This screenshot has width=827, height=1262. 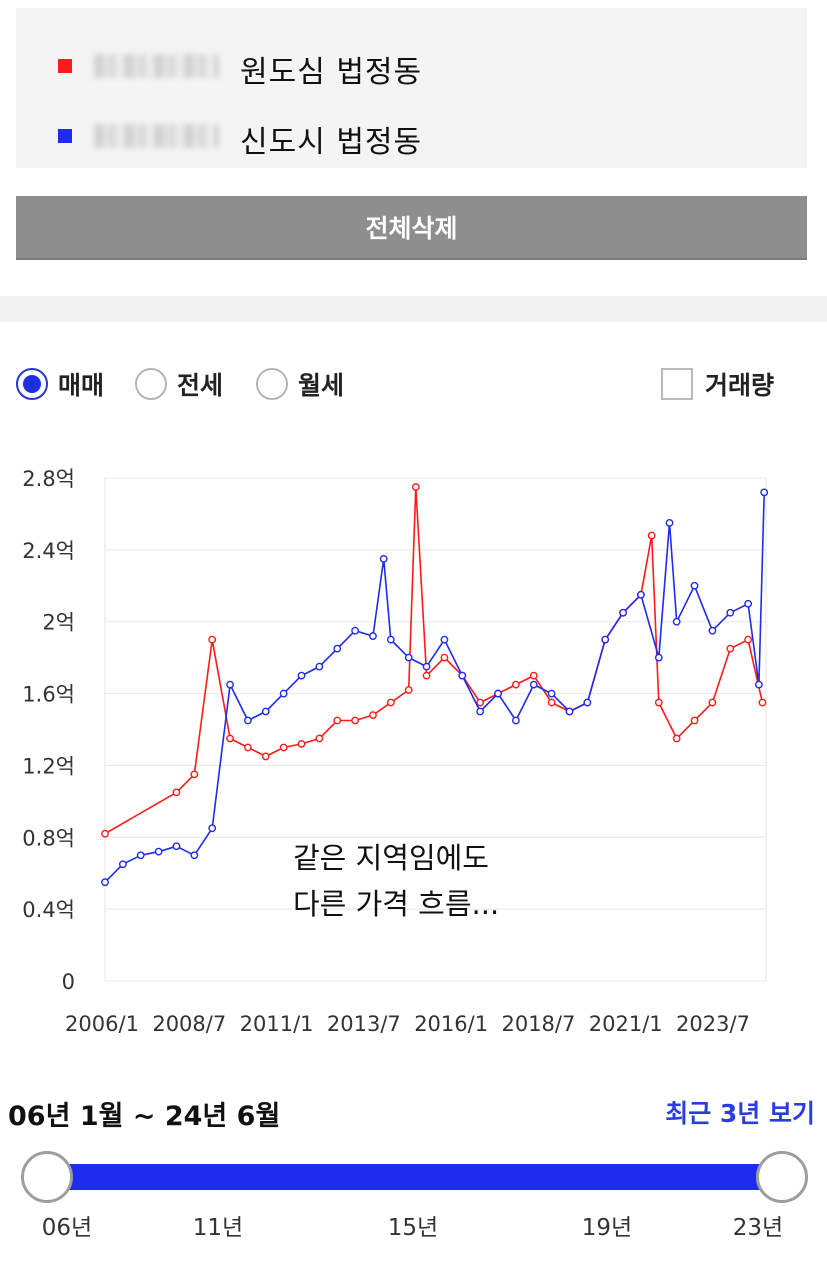 What do you see at coordinates (538, 1024) in the screenshot?
I see `x-tick-label: 2018/7` at bounding box center [538, 1024].